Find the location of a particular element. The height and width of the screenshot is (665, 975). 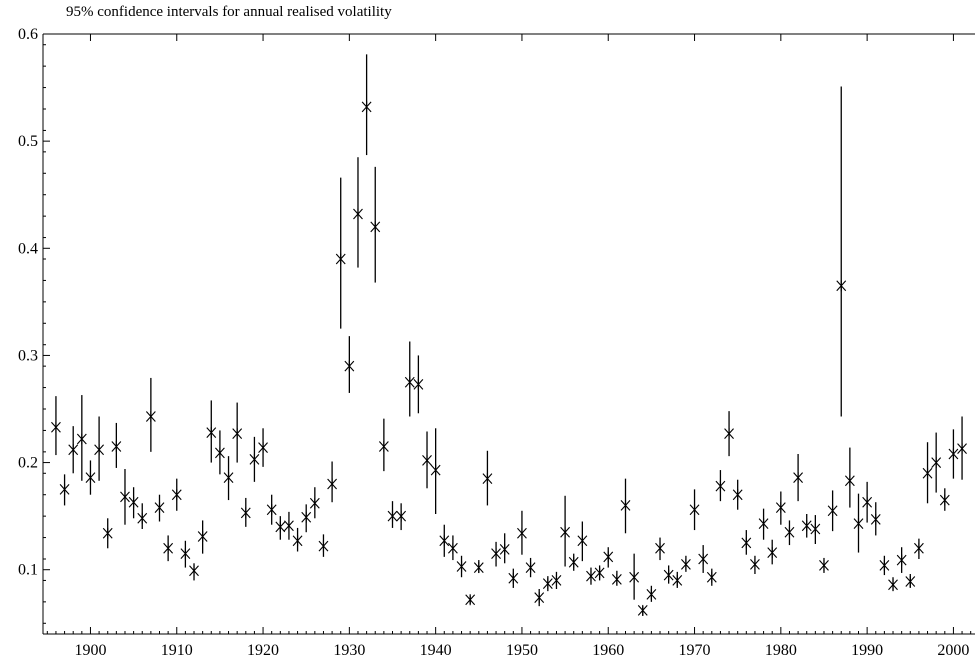

x-tick-label: 1900 is located at coordinates (90, 650).